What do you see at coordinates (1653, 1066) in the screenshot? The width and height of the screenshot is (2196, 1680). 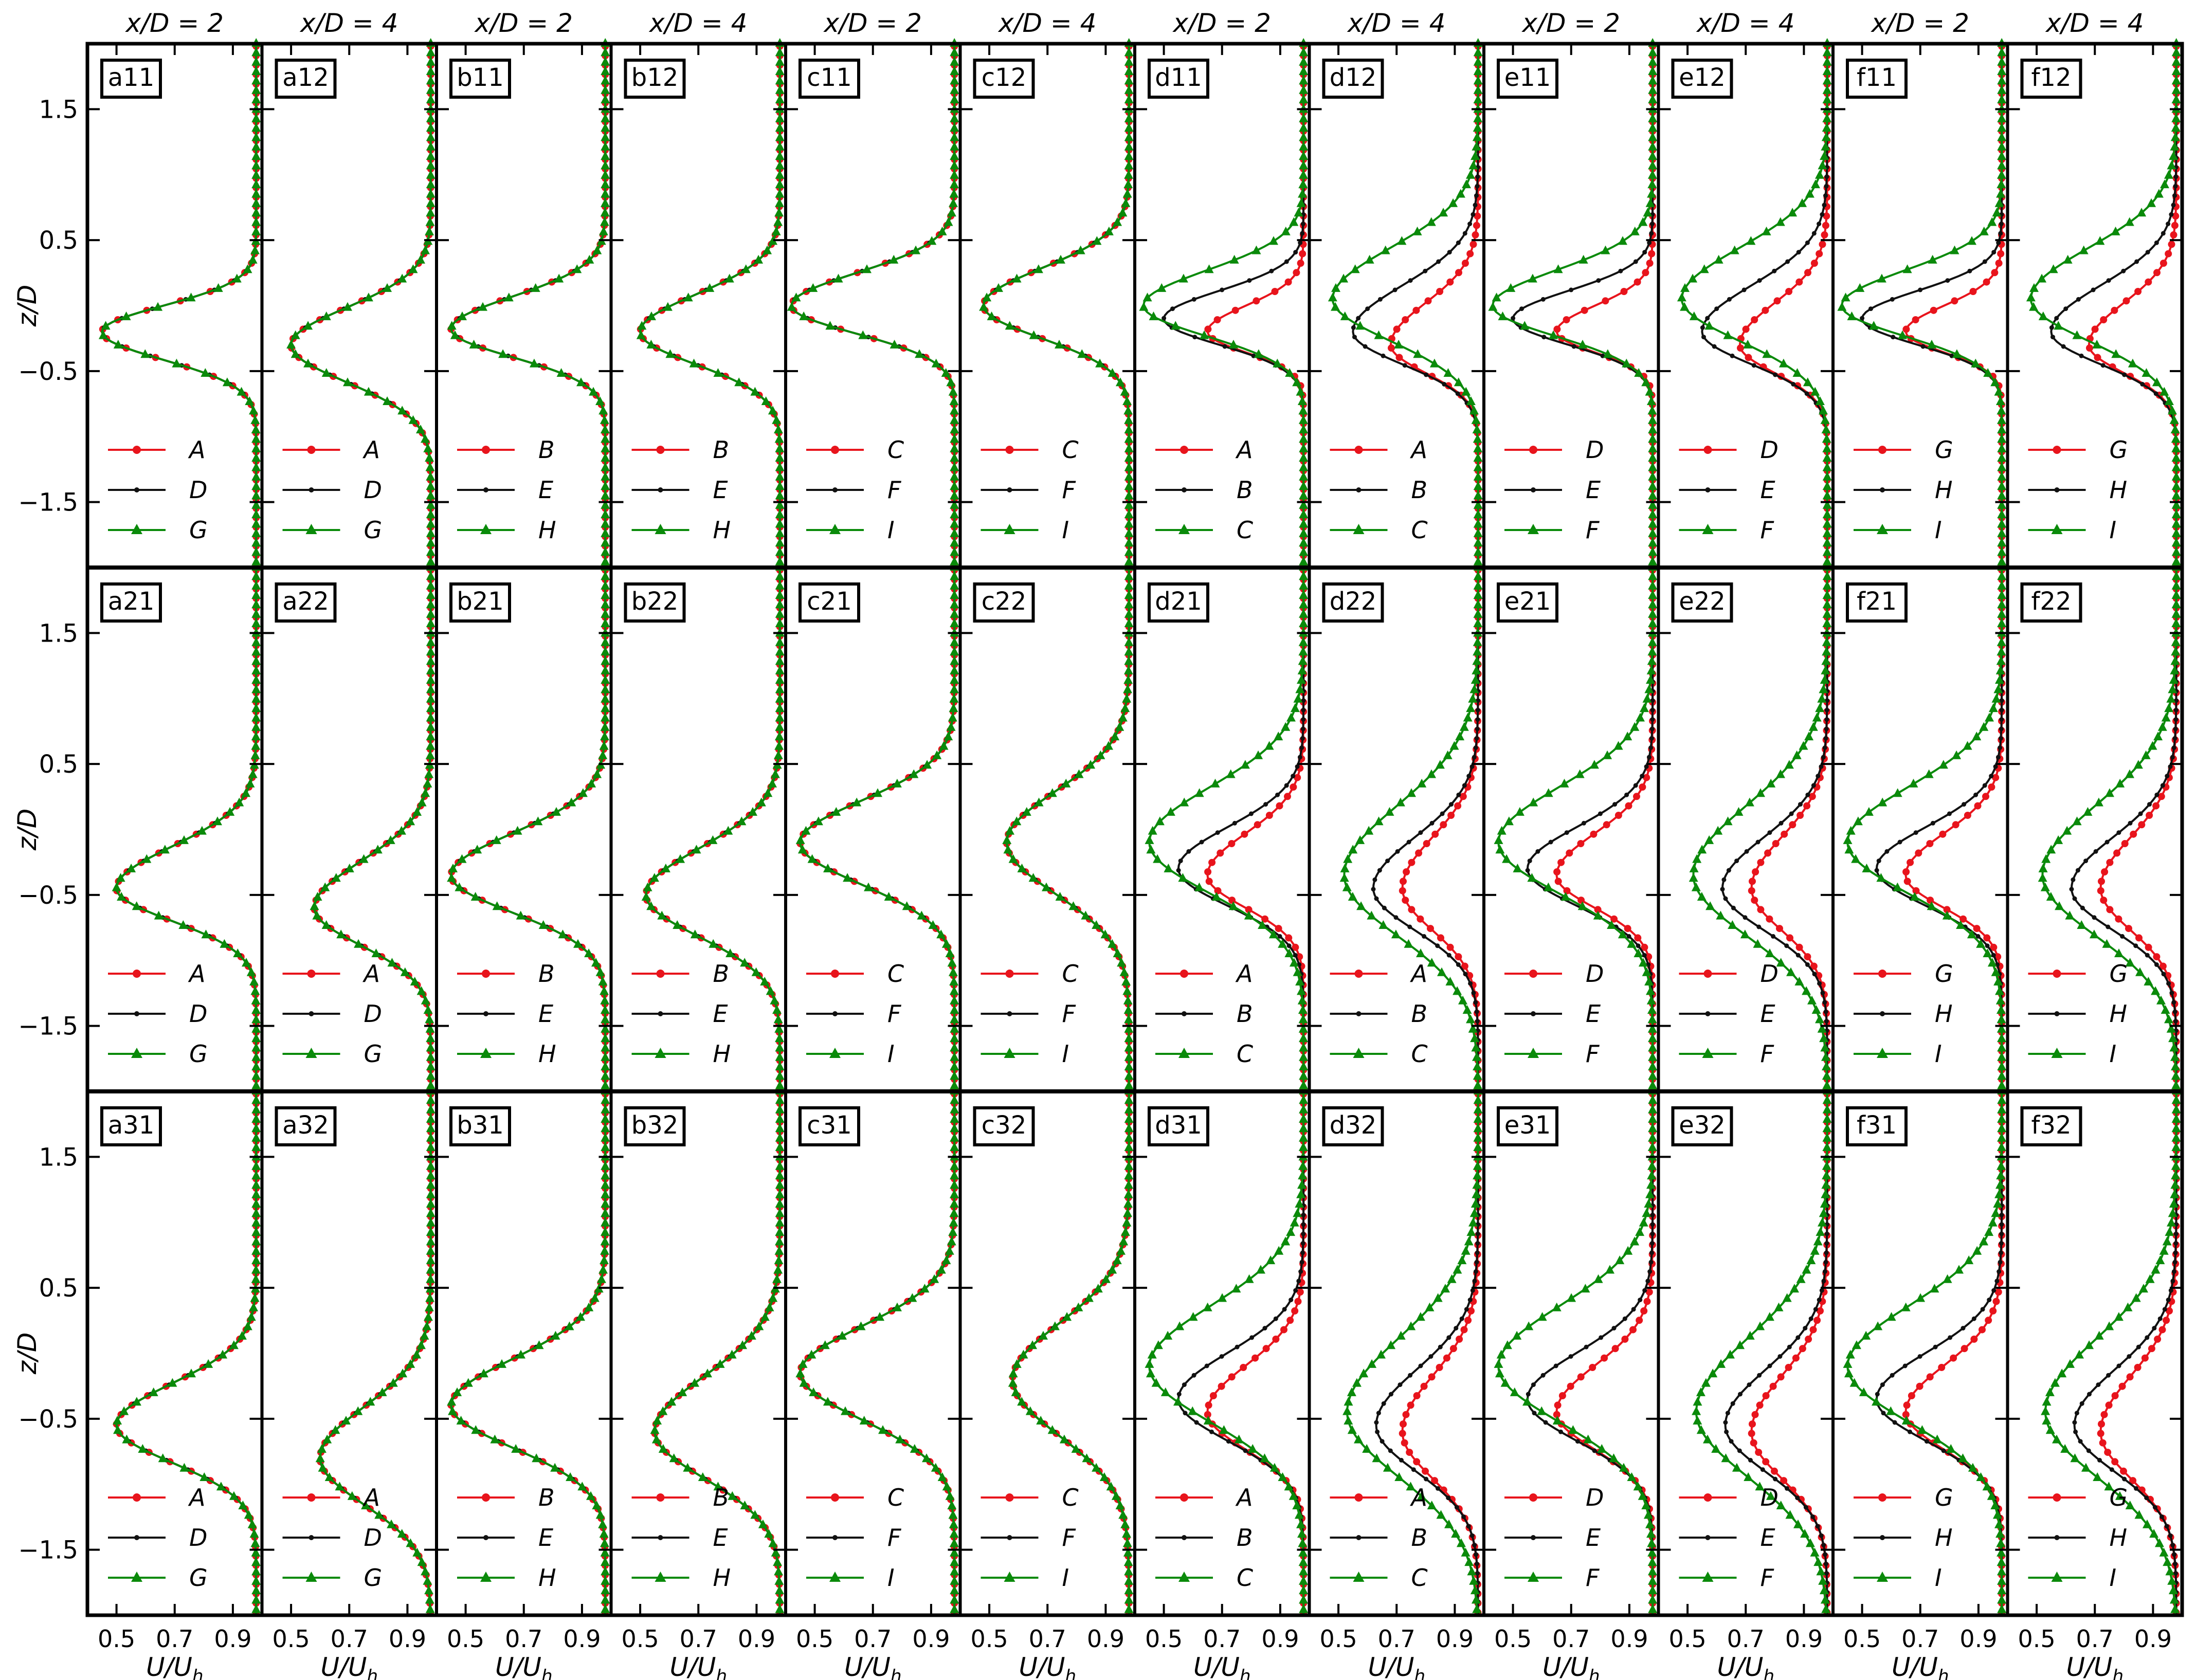 I see `marker-e21-F` at bounding box center [1653, 1066].